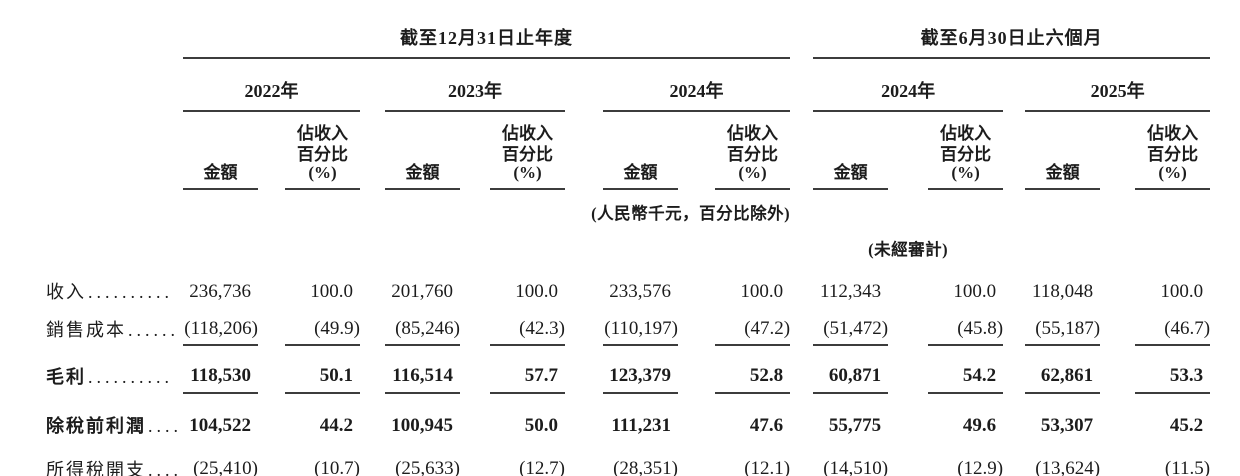  What do you see at coordinates (66, 377) in the screenshot?
I see `row-label-text: 毛利` at bounding box center [66, 377].